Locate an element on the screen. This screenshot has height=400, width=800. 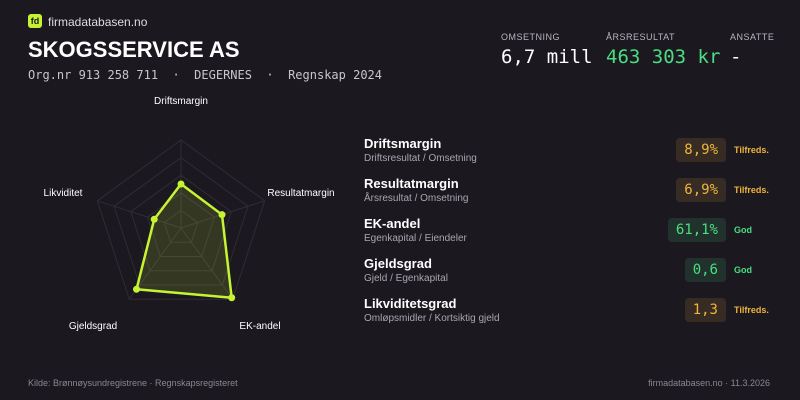
stat-label: OMSETNING is located at coordinates (531, 37).